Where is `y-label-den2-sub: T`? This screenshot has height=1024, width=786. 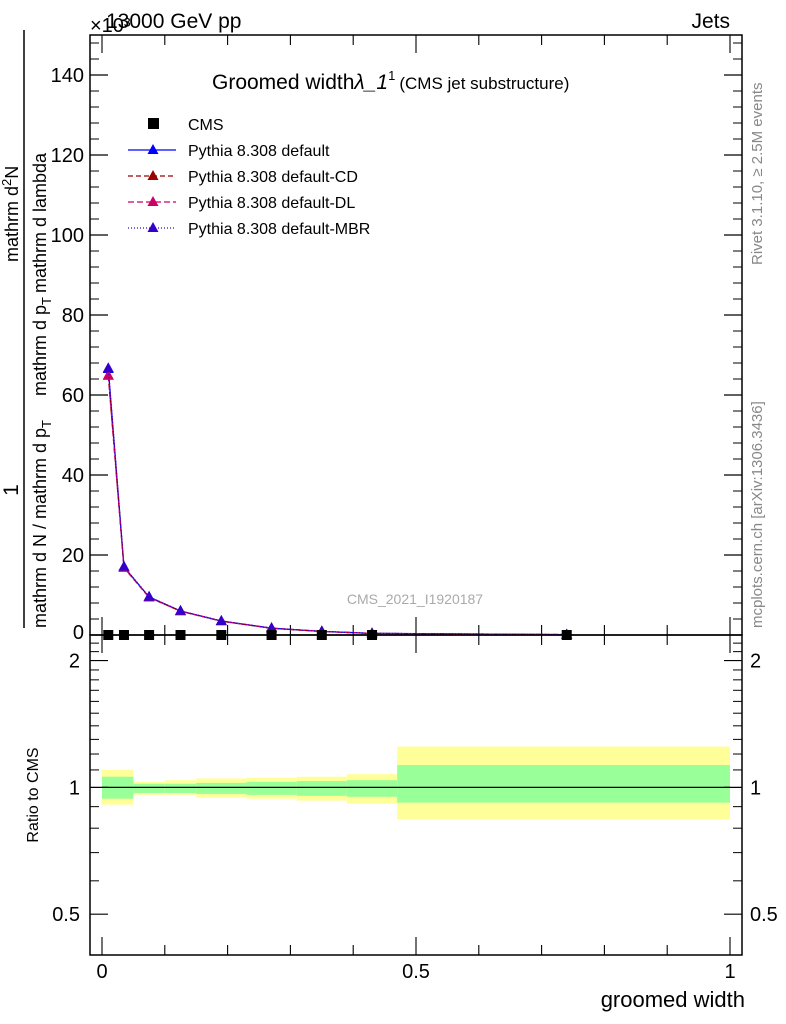 y-label-den2-sub: T is located at coordinates (46, 301).